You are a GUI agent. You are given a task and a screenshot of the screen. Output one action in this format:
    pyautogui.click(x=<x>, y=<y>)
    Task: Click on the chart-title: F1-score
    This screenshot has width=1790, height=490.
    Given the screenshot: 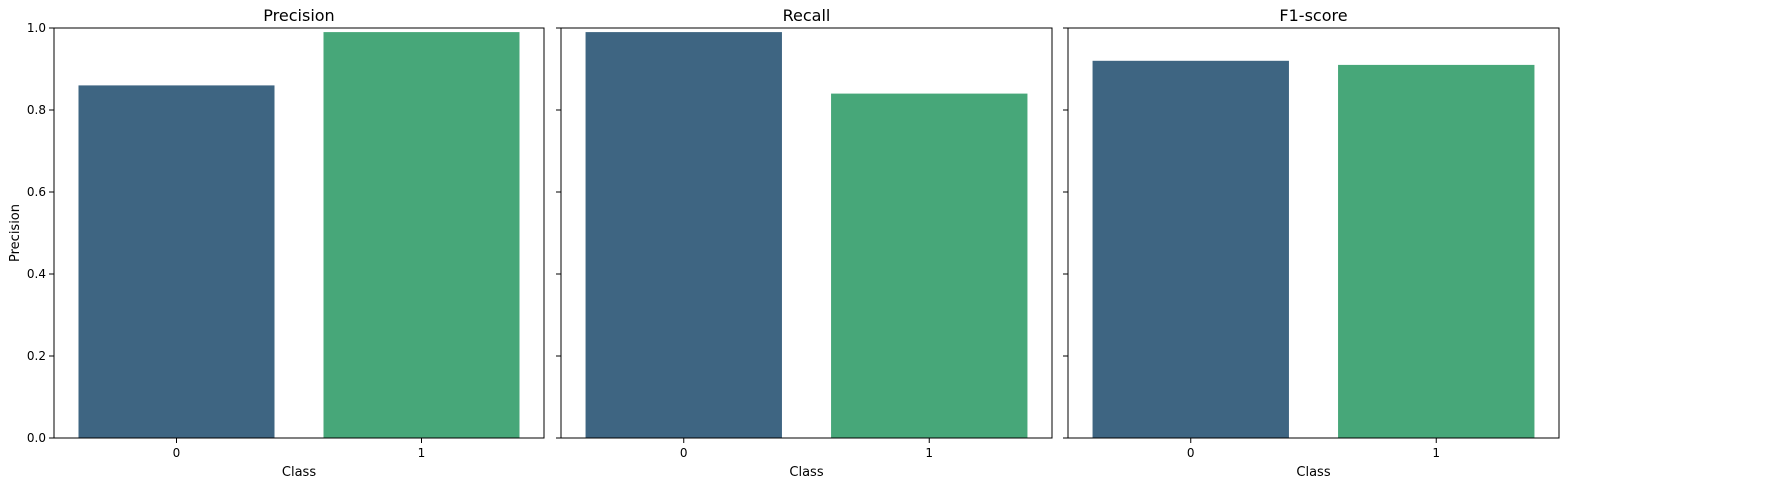 What is the action you would take?
    pyautogui.click(x=1313, y=15)
    